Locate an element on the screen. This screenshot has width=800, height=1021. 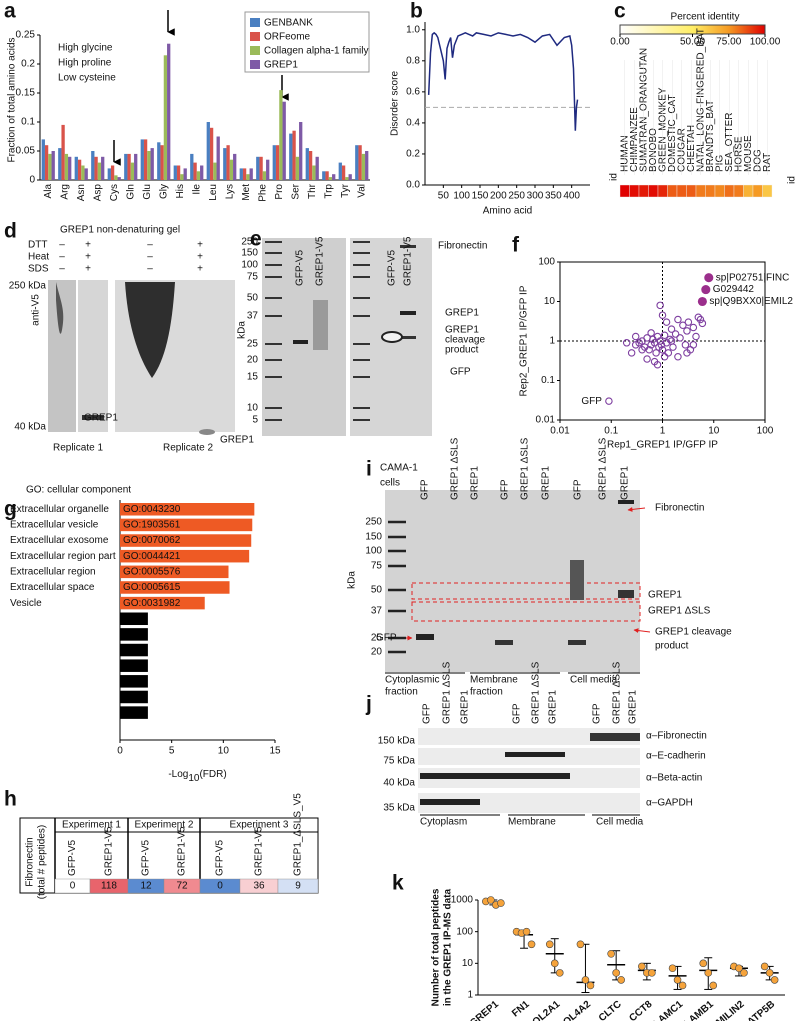
panel-label: g is located at coordinates (10, 509).